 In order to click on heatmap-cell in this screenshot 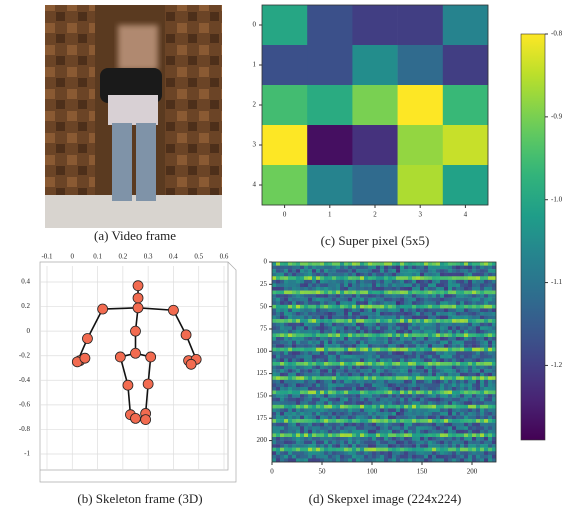, I will do `click(420, 105)`.